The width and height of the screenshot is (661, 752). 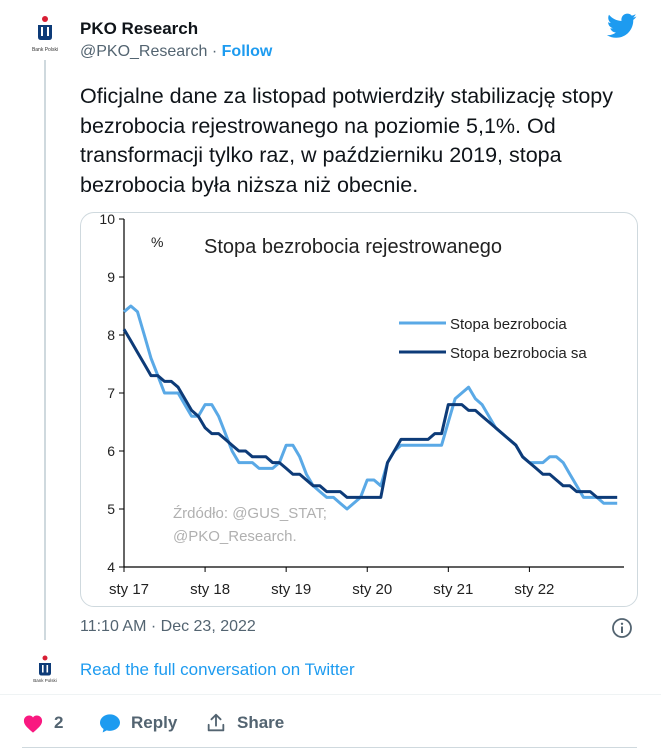 I want to click on y-axis-ticks: 10 9 8 7 6 5 4, so click(x=111, y=394).